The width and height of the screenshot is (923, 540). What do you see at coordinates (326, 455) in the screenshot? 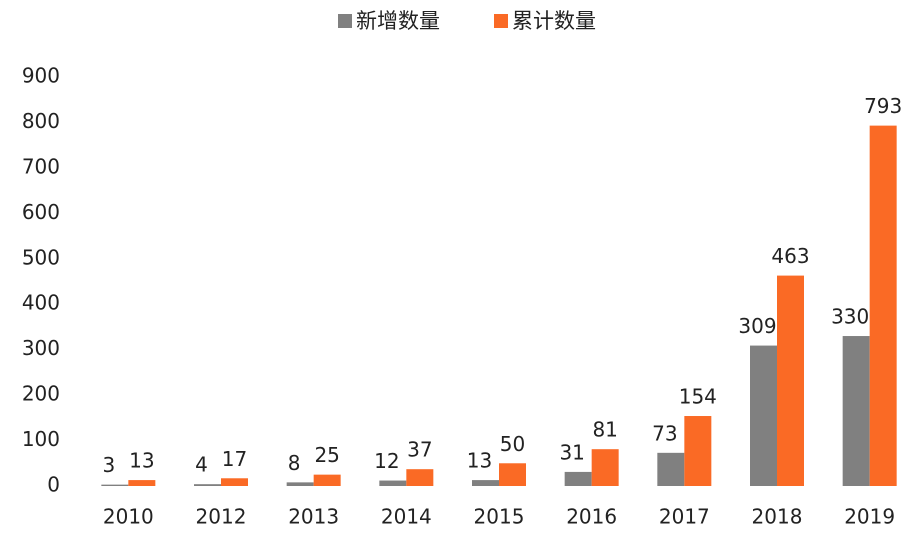
I see `data-label: 25` at bounding box center [326, 455].